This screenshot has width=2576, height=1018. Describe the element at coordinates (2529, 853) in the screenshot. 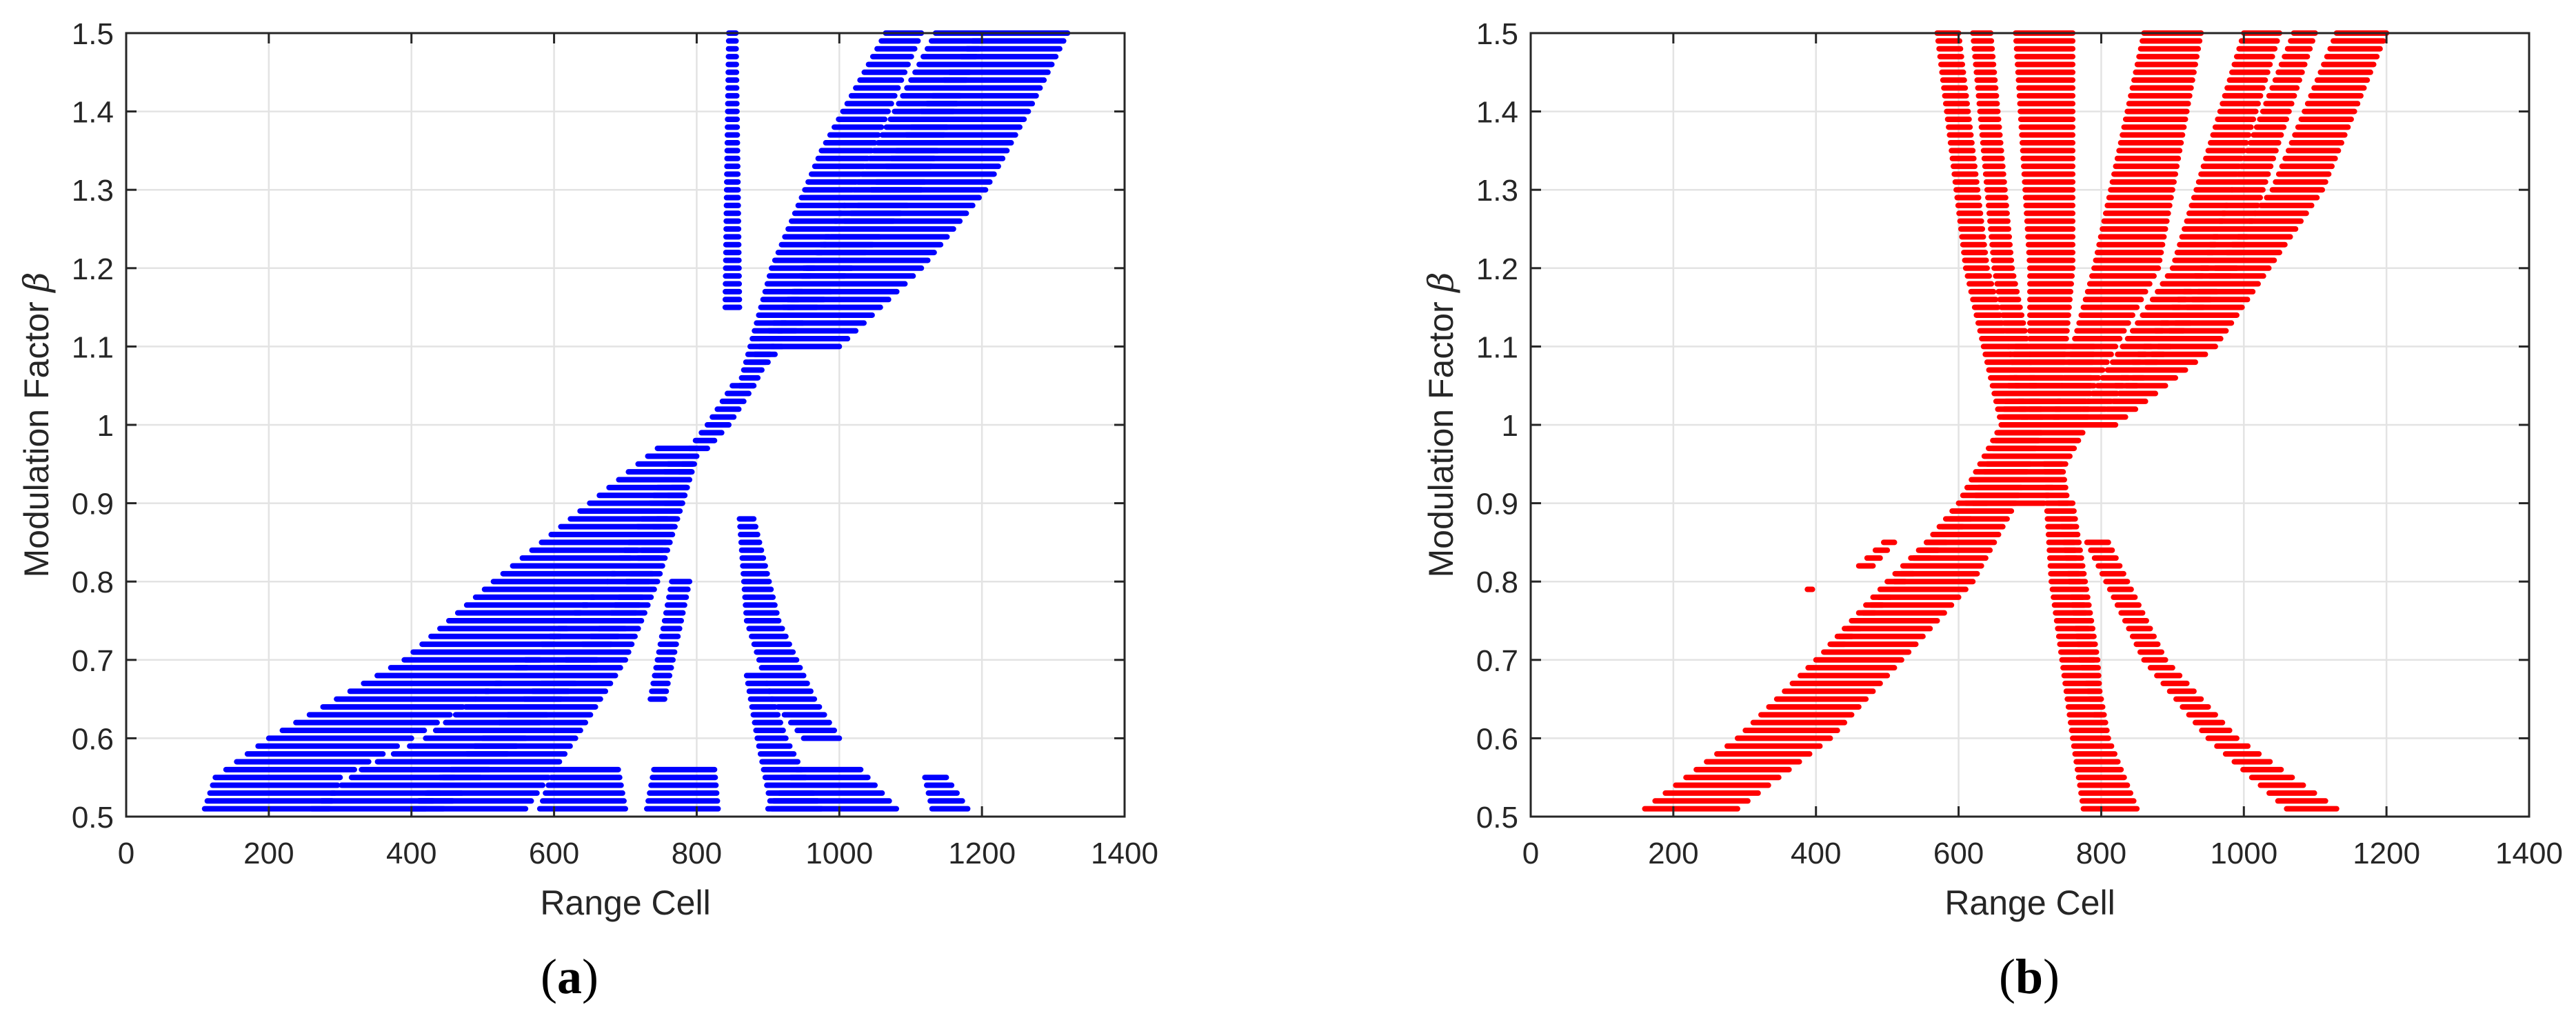

I see `x-tick-label: 1400` at that location.